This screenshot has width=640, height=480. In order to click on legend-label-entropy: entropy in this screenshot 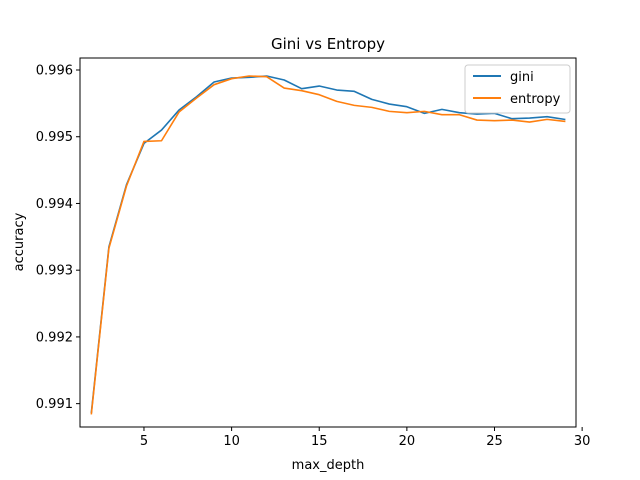, I will do `click(535, 99)`.